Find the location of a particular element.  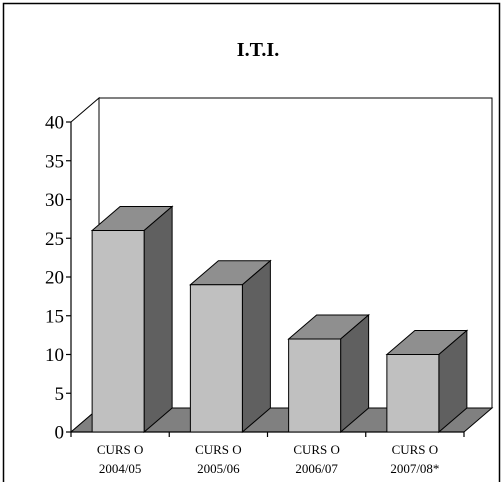

y-tick-label: 0 is located at coordinates (60, 433).